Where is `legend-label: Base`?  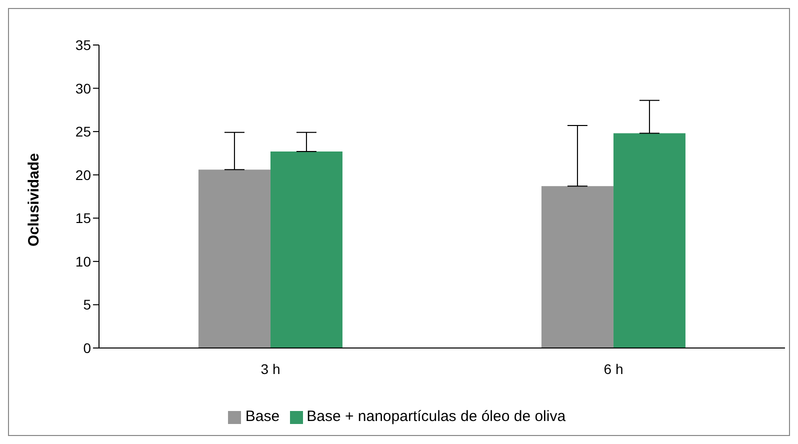 legend-label: Base is located at coordinates (262, 416).